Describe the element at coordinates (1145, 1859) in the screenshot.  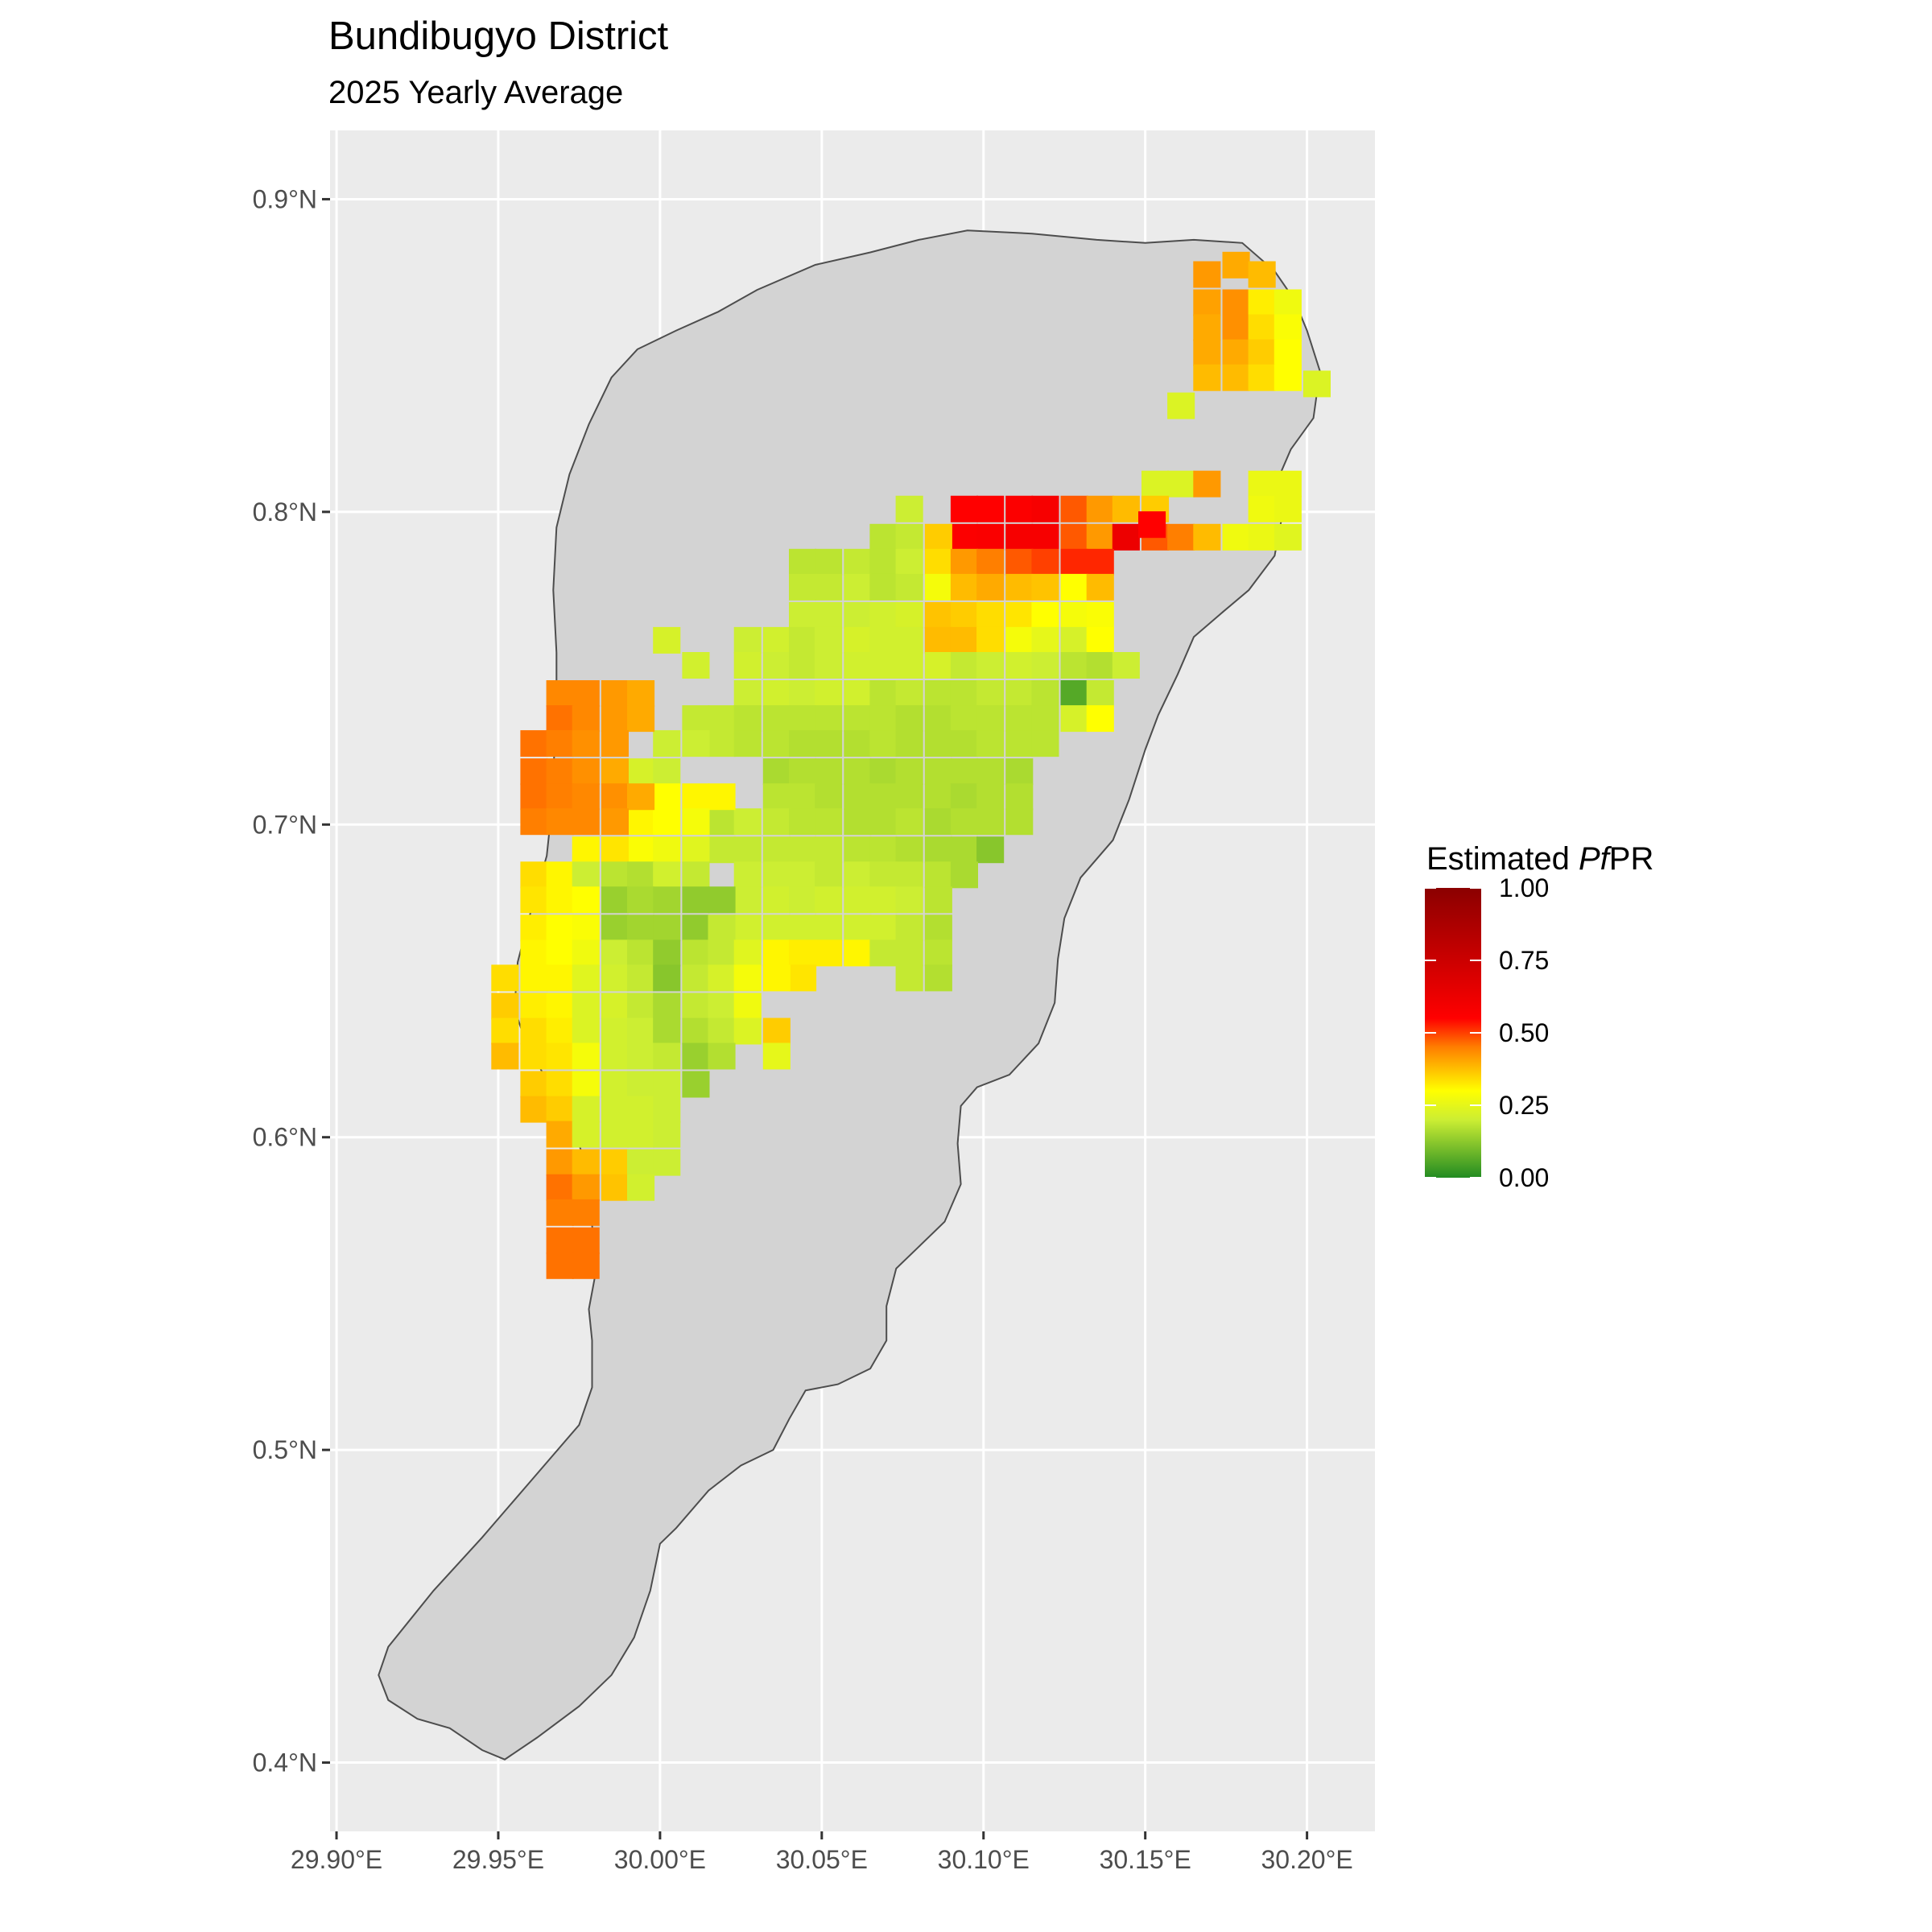
I see `x-tick-label: 30.15°E` at that location.